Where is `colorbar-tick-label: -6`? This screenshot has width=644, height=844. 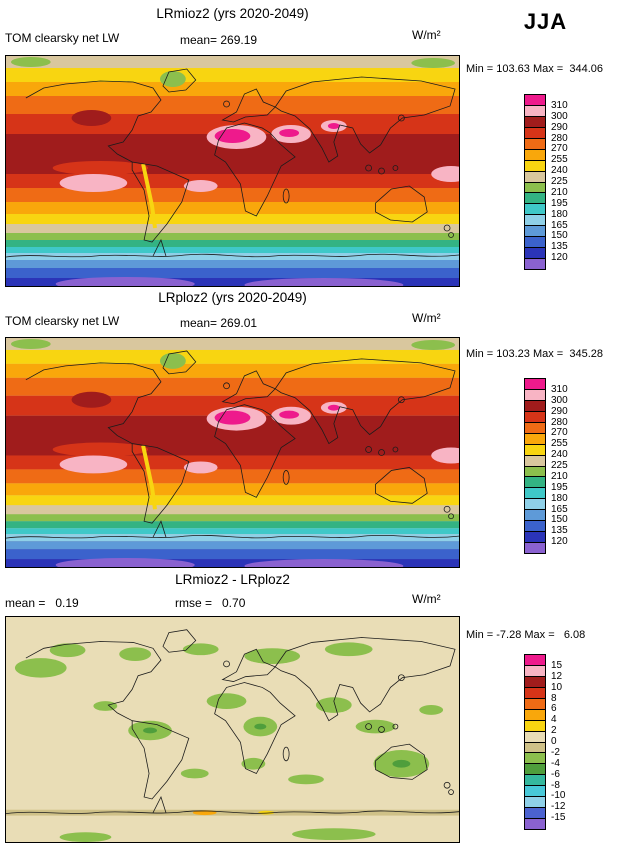
colorbar-tick-label: -6 is located at coordinates (555, 774).